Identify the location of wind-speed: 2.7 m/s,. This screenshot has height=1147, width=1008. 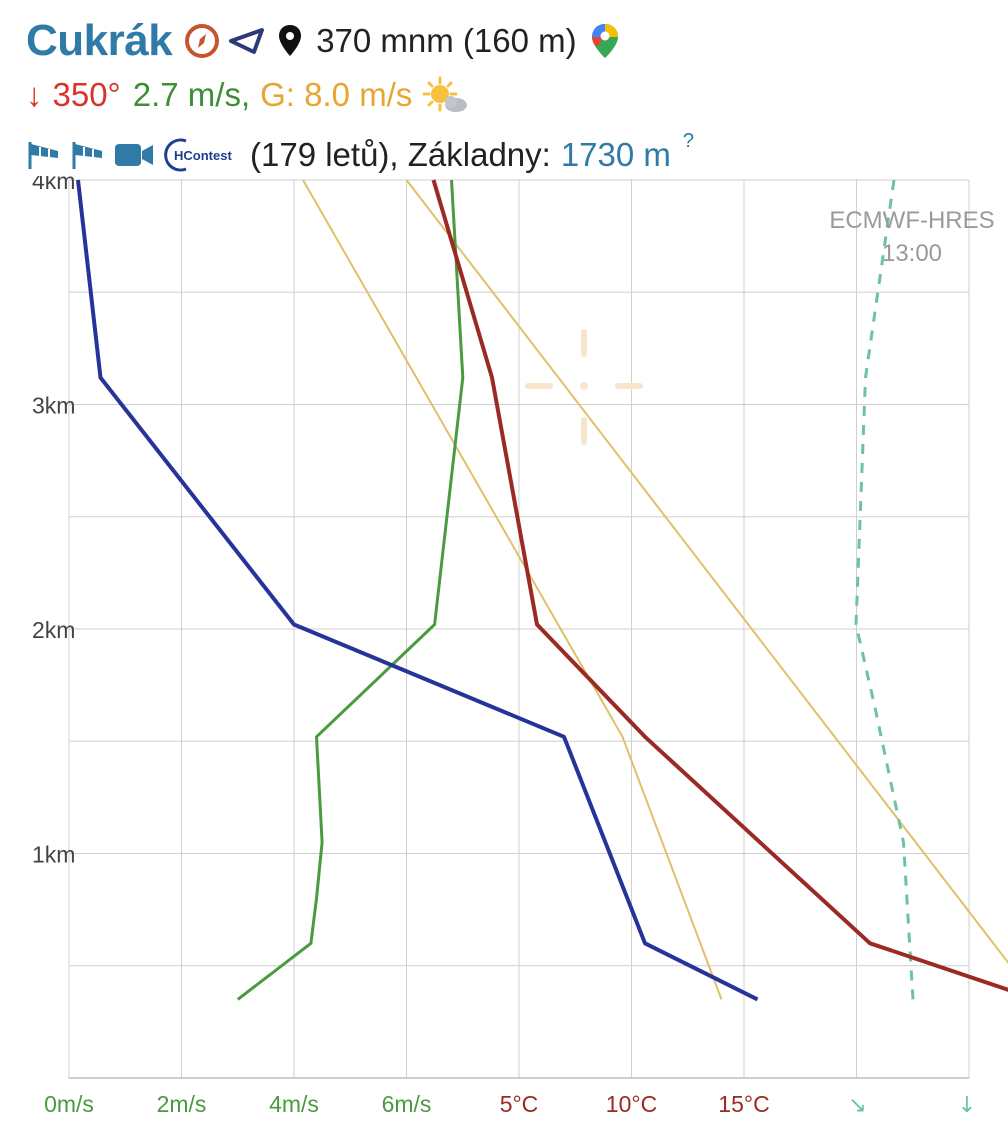
(191, 94).